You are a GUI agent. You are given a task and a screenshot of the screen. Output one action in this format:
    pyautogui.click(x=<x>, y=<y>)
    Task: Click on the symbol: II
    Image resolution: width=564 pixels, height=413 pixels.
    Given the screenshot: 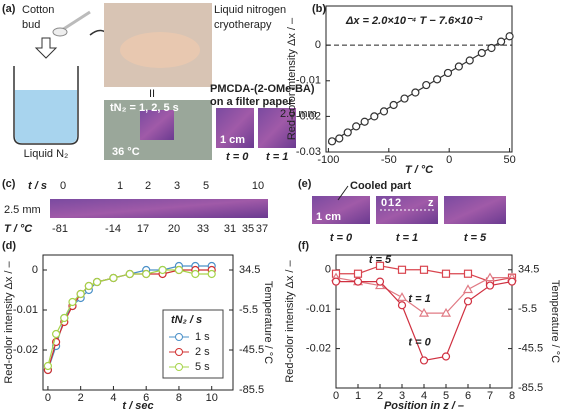 What is the action you would take?
    pyautogui.click(x=152, y=94)
    